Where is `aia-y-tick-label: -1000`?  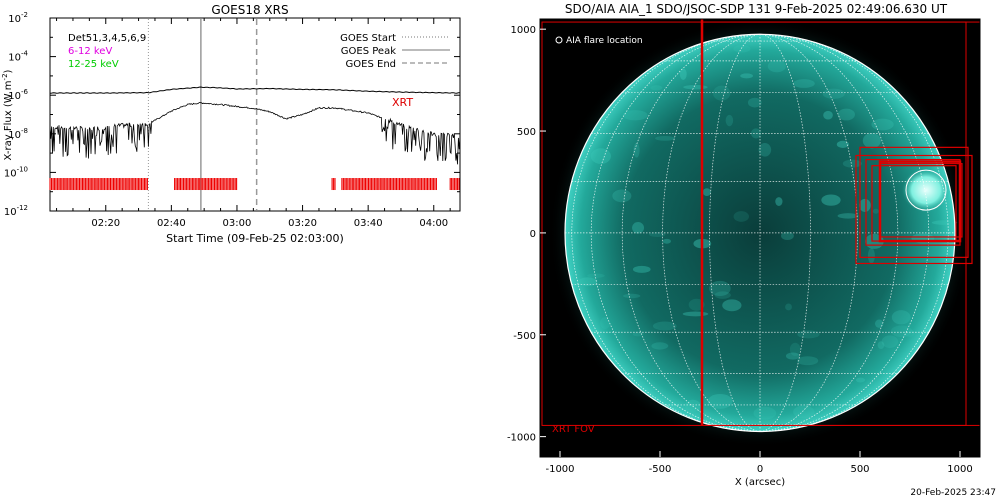 aia-y-tick-label: -1000 is located at coordinates (521, 438).